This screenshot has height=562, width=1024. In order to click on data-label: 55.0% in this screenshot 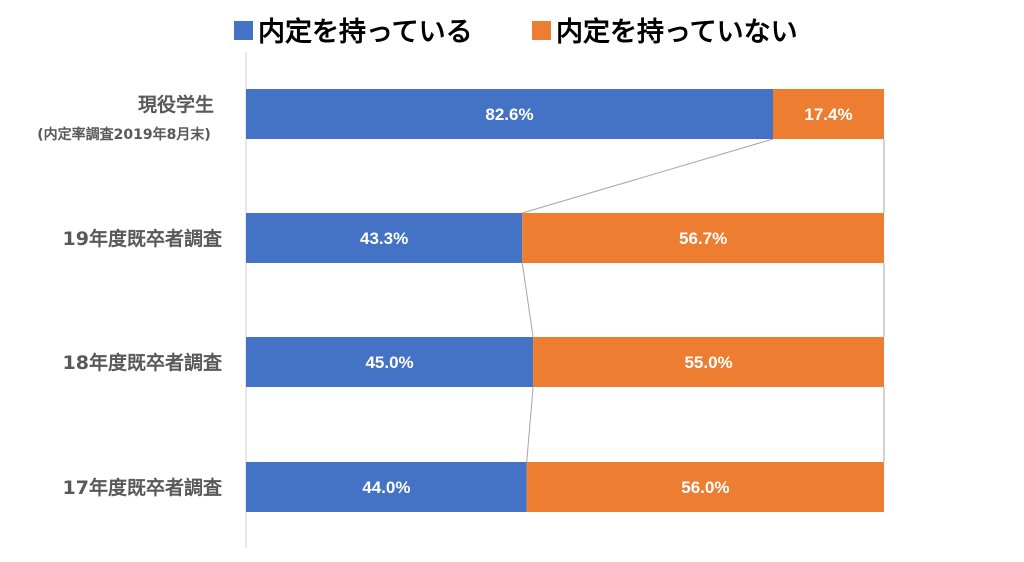, I will do `click(708, 362)`.